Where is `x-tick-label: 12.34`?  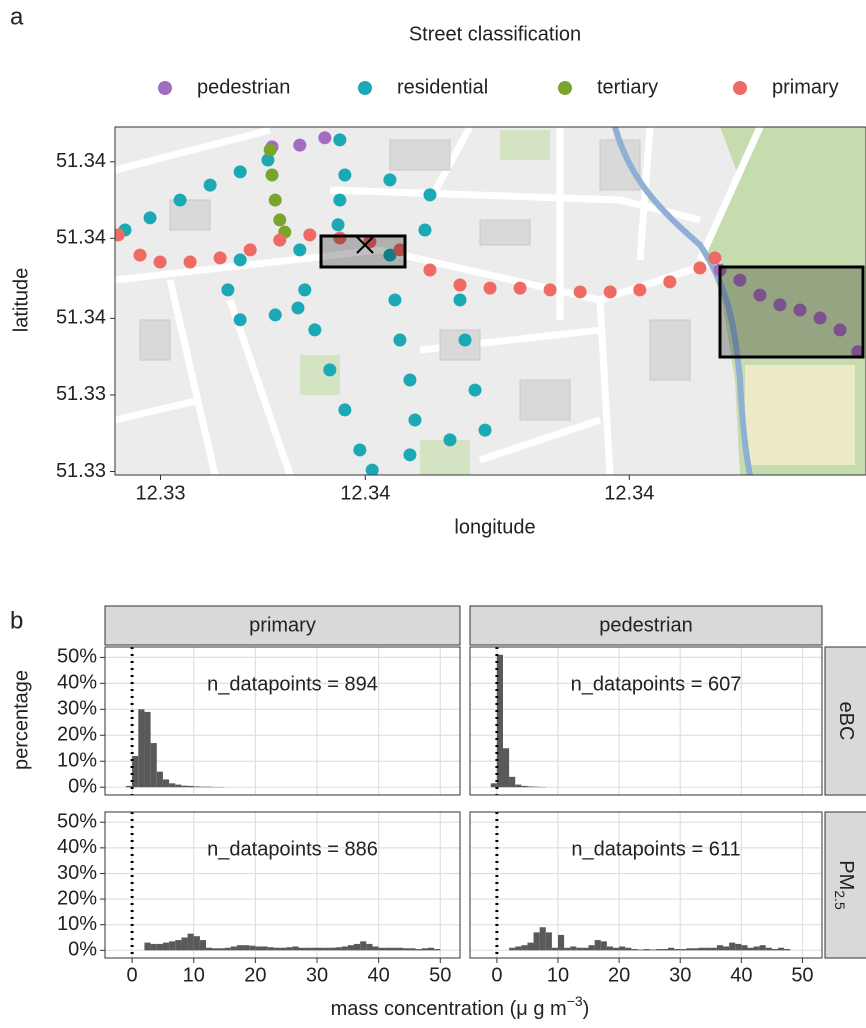
x-tick-label: 12.34 is located at coordinates (365, 493).